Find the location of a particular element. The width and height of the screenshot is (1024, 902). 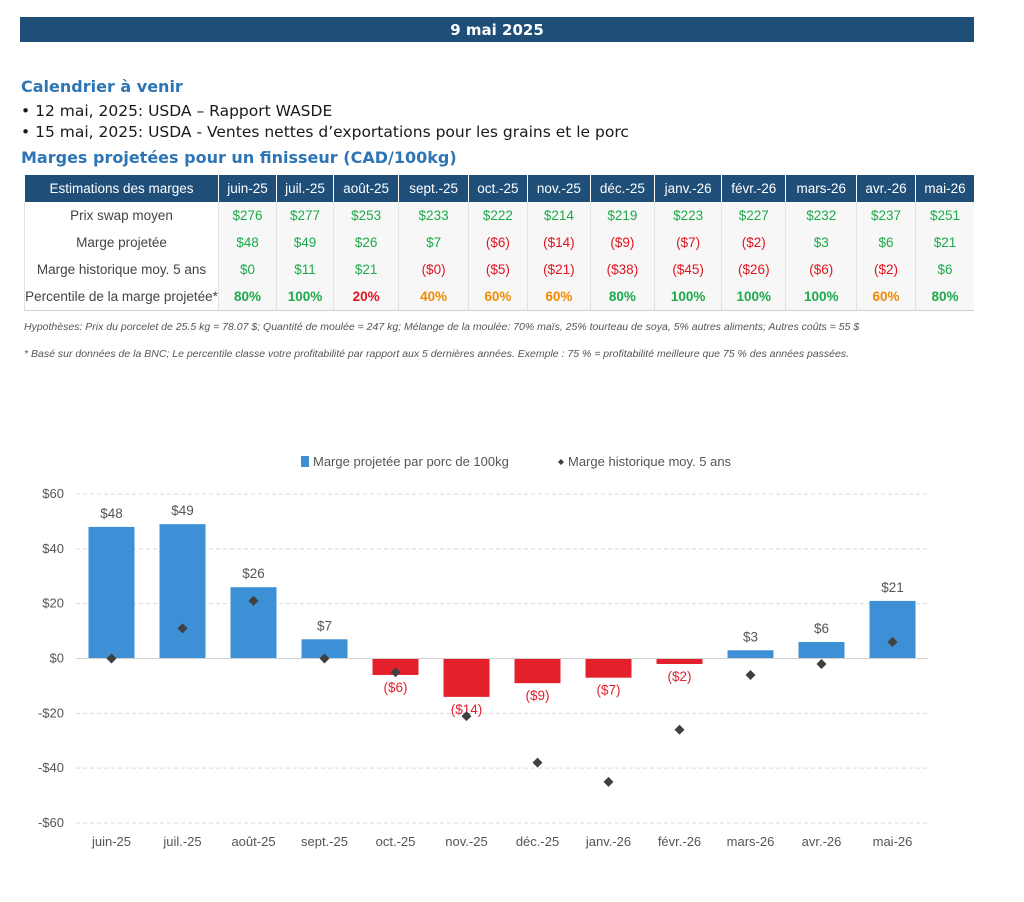

table-cell: ($5) is located at coordinates (497, 269).